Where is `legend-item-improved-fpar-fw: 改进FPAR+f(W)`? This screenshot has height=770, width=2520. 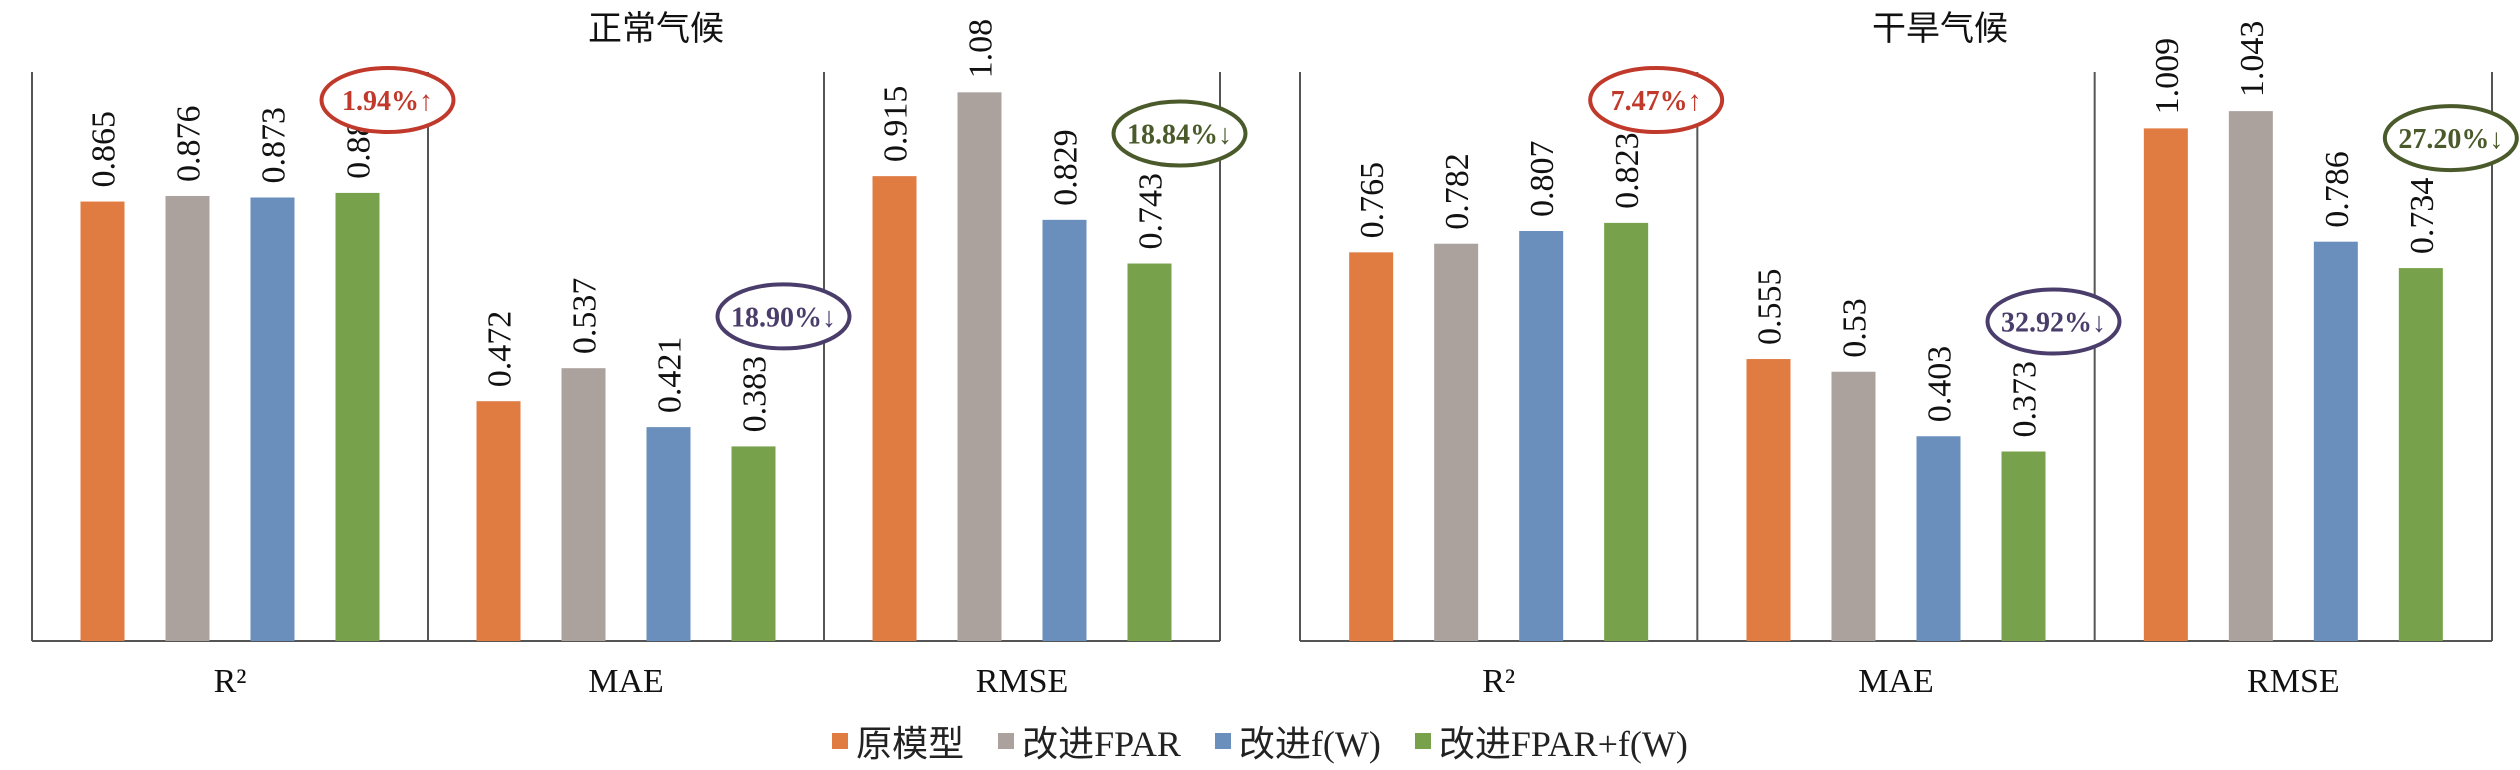 legend-item-improved-fpar-fw: 改进FPAR+f(W) is located at coordinates (1551, 741).